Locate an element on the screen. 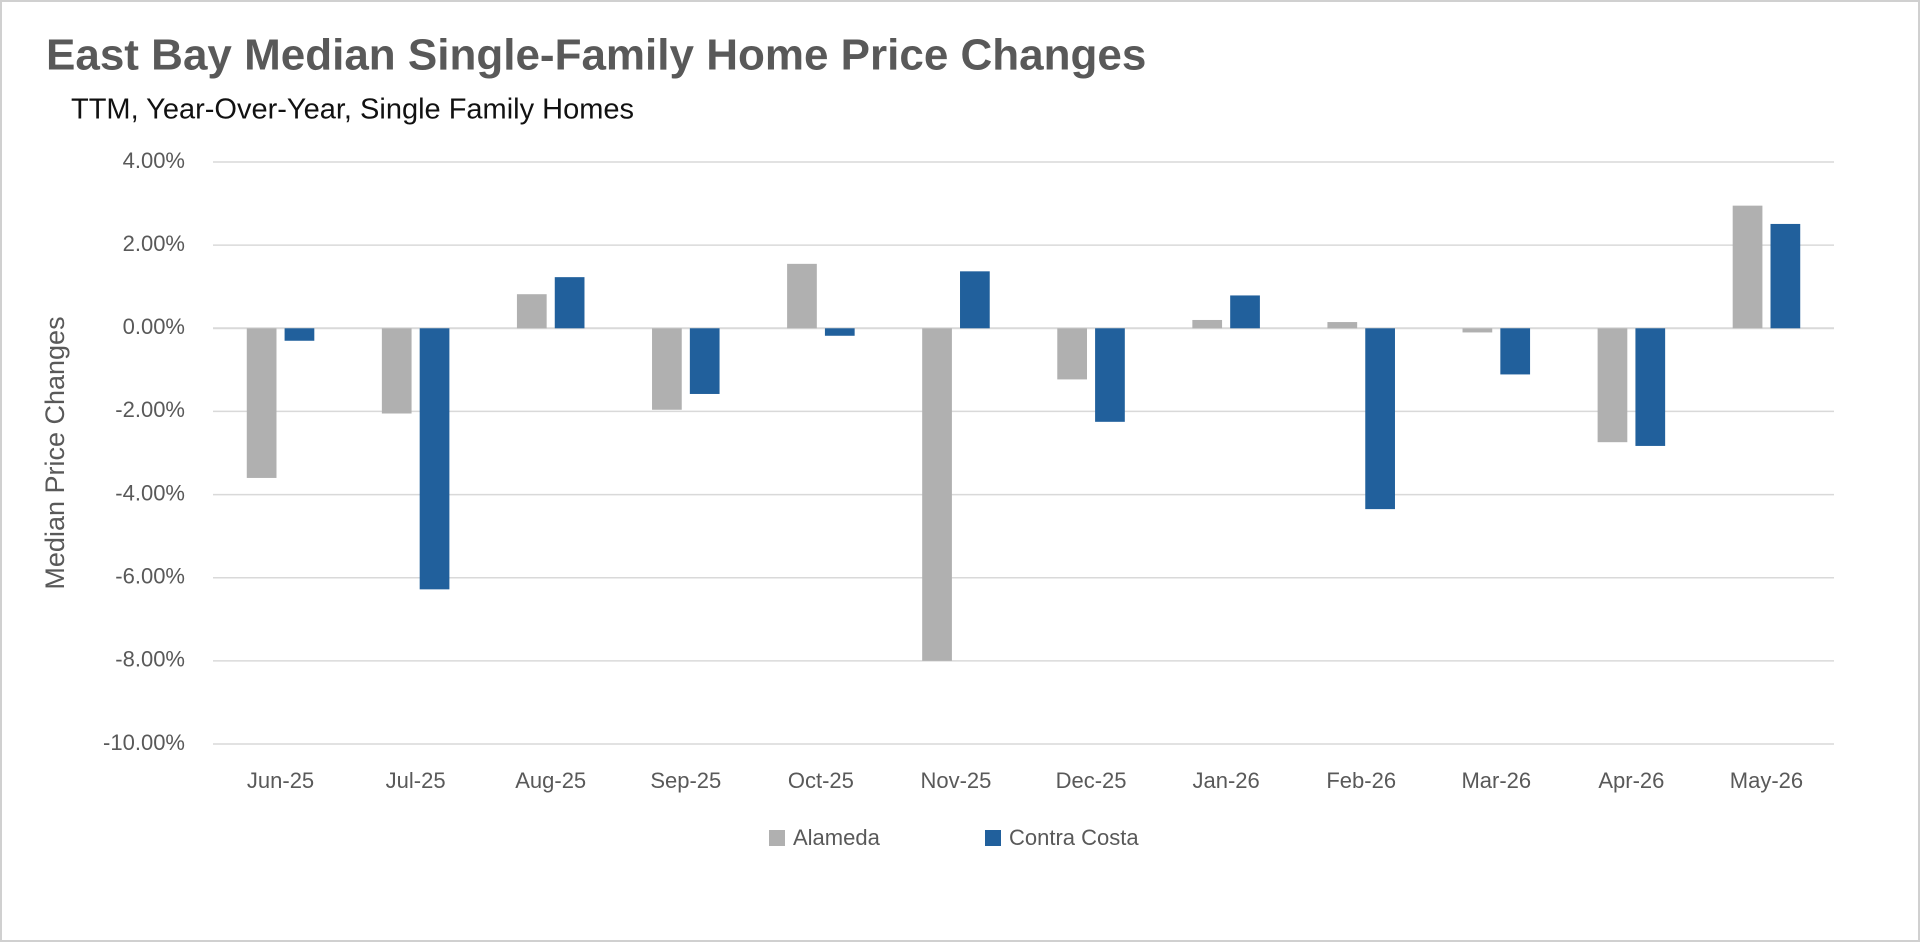 The image size is (1920, 942). x-tick-label: Mar-26 is located at coordinates (1496, 780).